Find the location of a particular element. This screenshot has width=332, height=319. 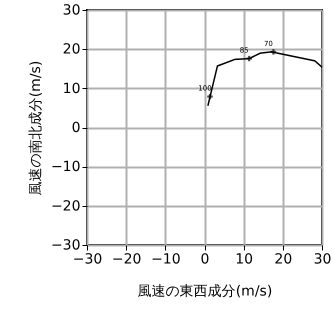

y-tick-label: −10 is located at coordinates (65, 167).